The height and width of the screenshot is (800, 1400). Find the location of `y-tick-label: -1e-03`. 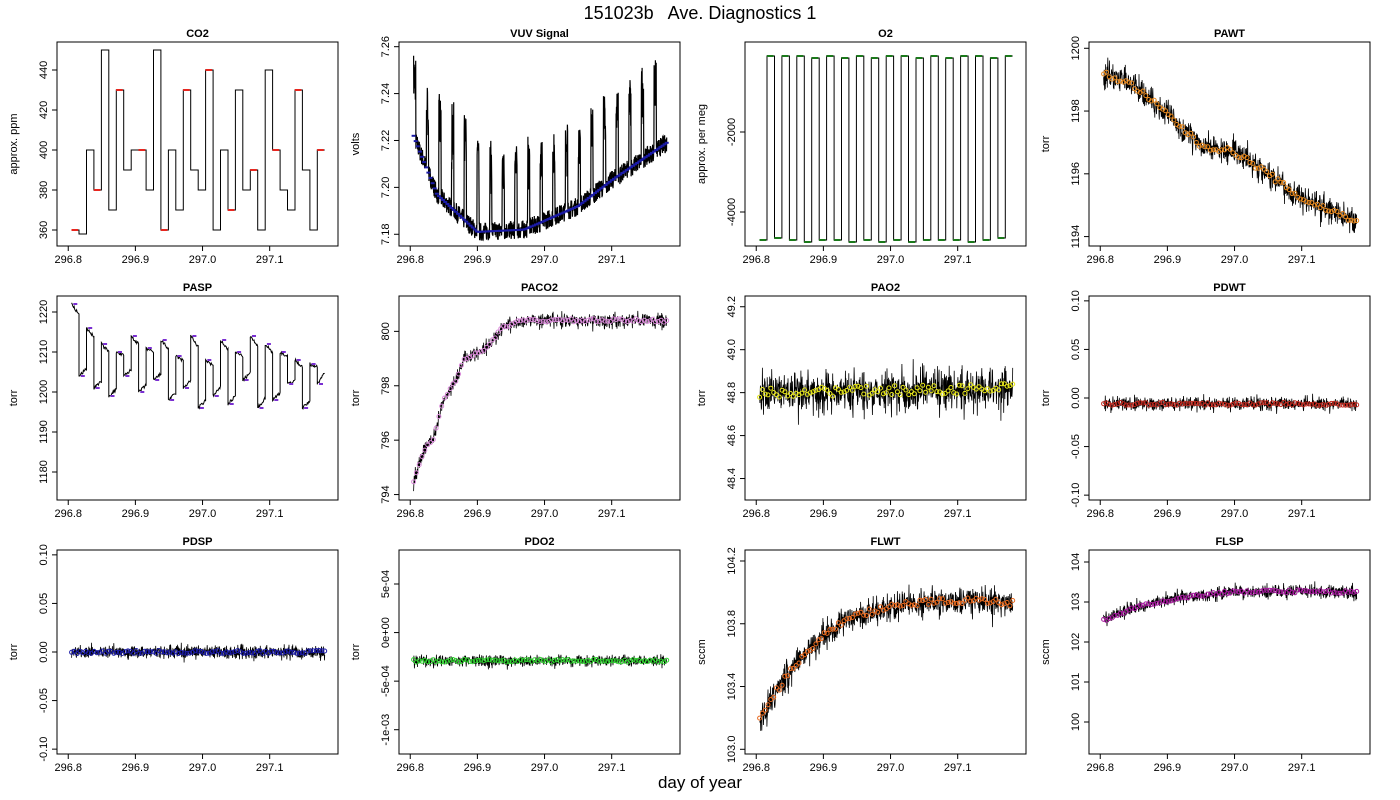

y-tick-label: -1e-03 is located at coordinates (386, 730).